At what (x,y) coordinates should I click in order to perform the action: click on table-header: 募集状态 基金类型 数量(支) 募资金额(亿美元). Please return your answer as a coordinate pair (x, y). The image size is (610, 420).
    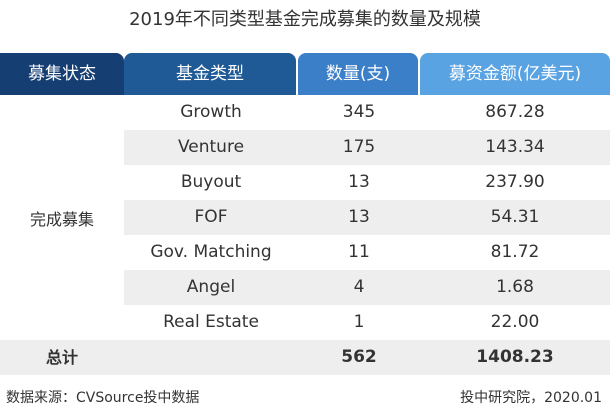
    Looking at the image, I should click on (305, 74).